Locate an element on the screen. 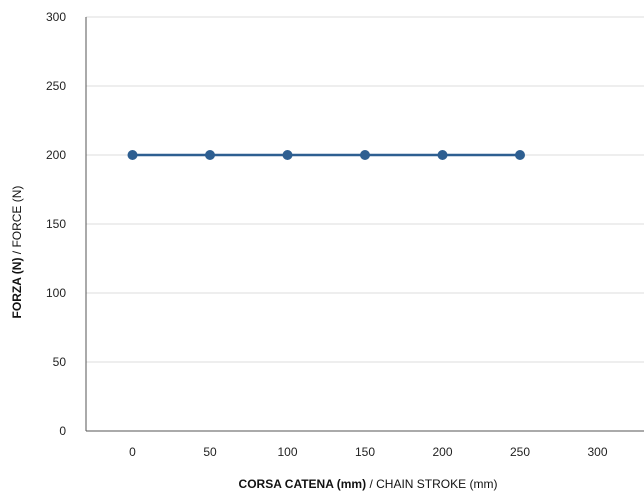 This screenshot has height=494, width=644. x-axis-title-main: CORSA CATENA (mm) is located at coordinates (303, 484).